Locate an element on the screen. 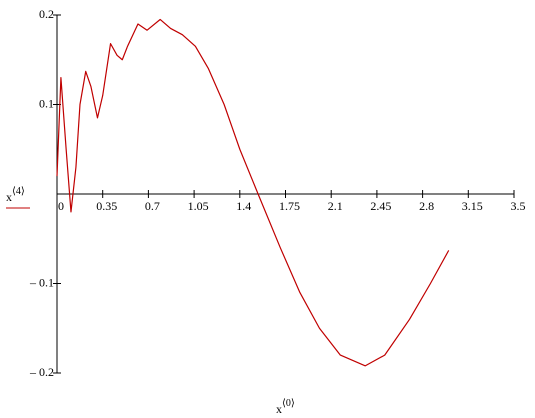 The image size is (535, 418). label-superscript: ⟨4⟩ is located at coordinates (18, 191).